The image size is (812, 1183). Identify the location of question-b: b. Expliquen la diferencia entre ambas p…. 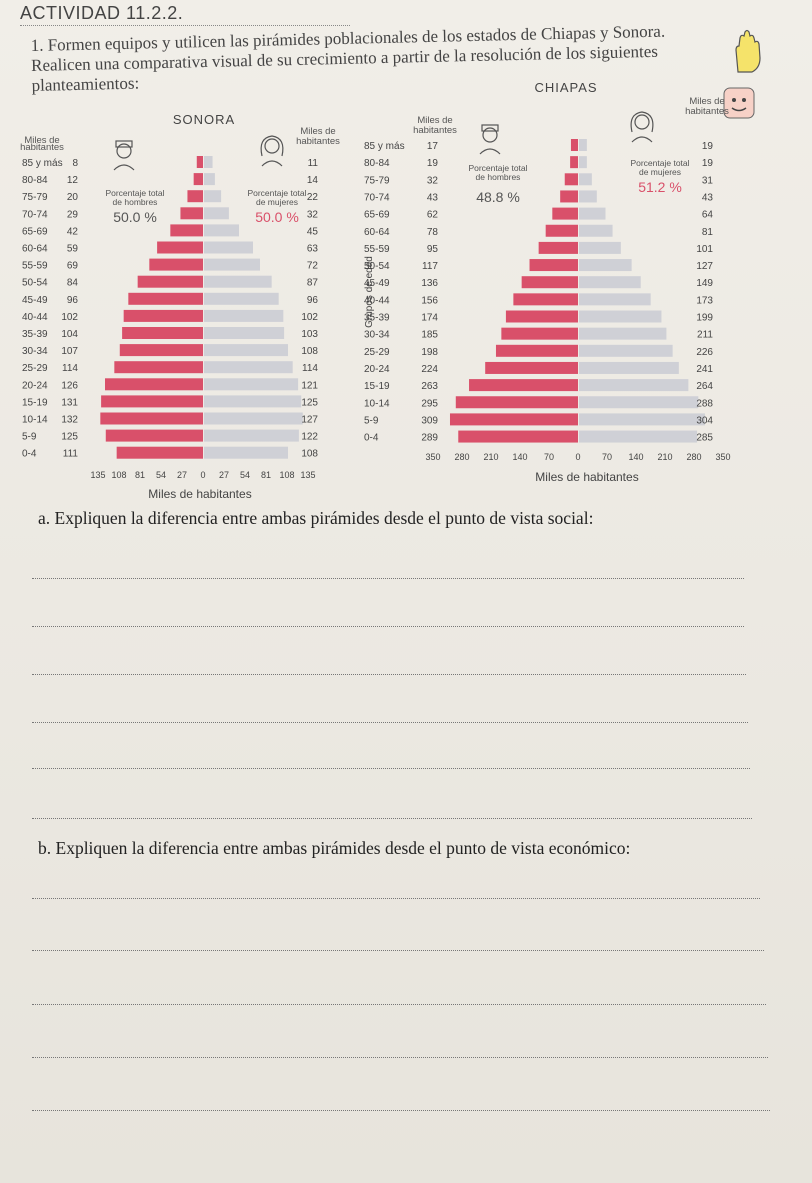
(334, 848).